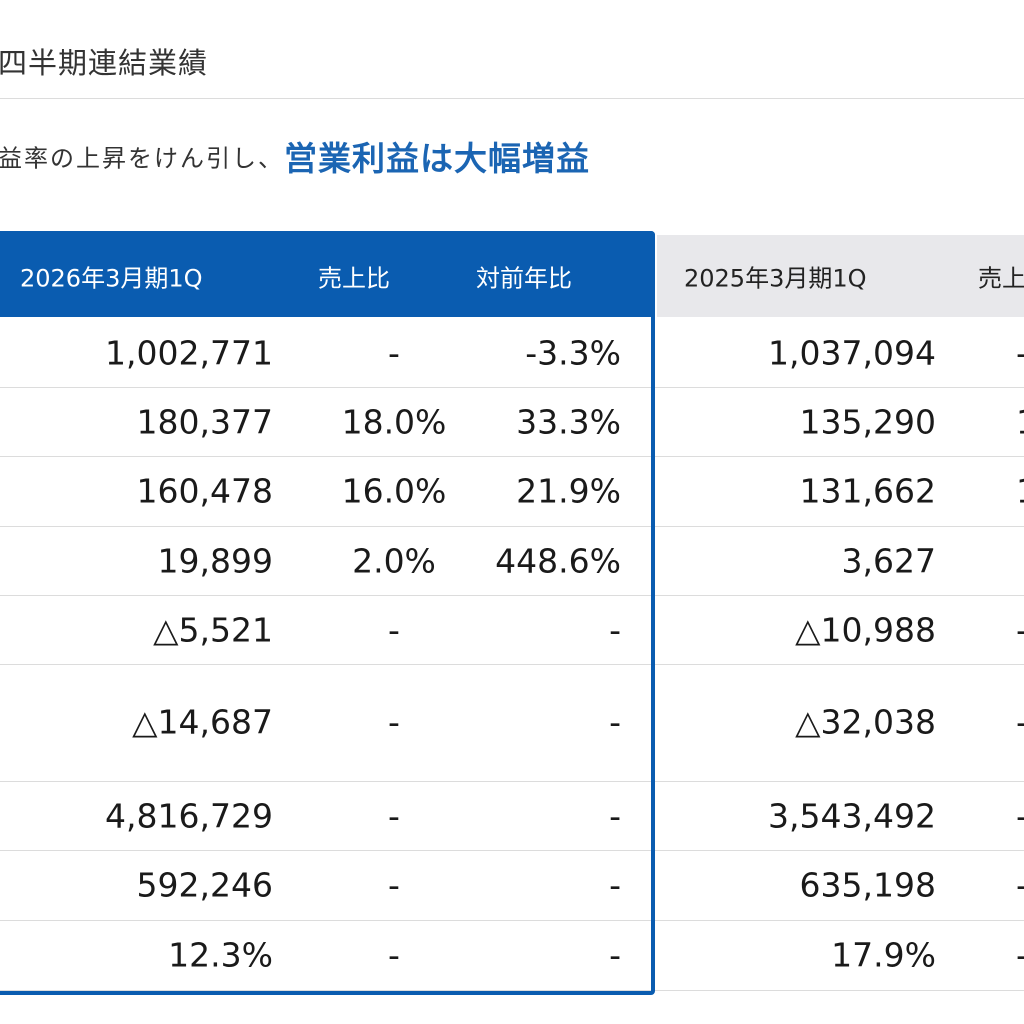 This screenshot has height=1024, width=1024. I want to click on previous-value-cell: 3,627, so click(888, 561).